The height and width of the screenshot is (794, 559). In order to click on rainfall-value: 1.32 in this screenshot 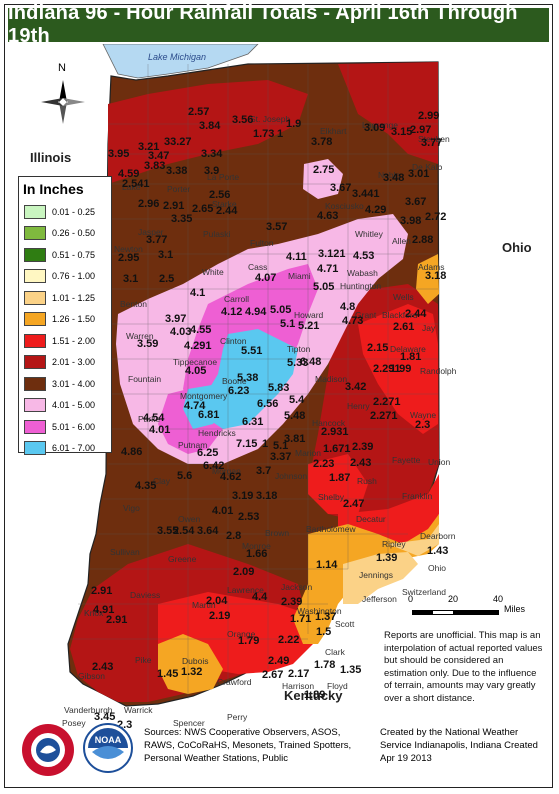, I will do `click(192, 672)`.